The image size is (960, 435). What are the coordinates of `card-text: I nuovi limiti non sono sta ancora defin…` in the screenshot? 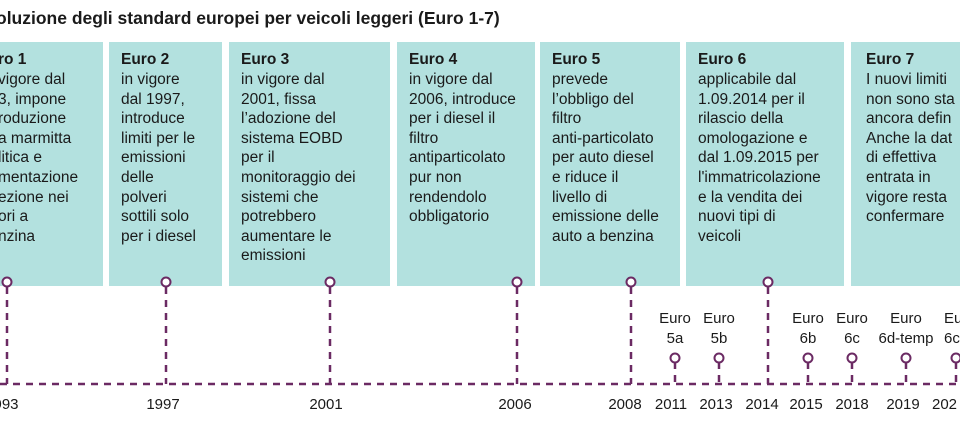 It's located at (910, 148).